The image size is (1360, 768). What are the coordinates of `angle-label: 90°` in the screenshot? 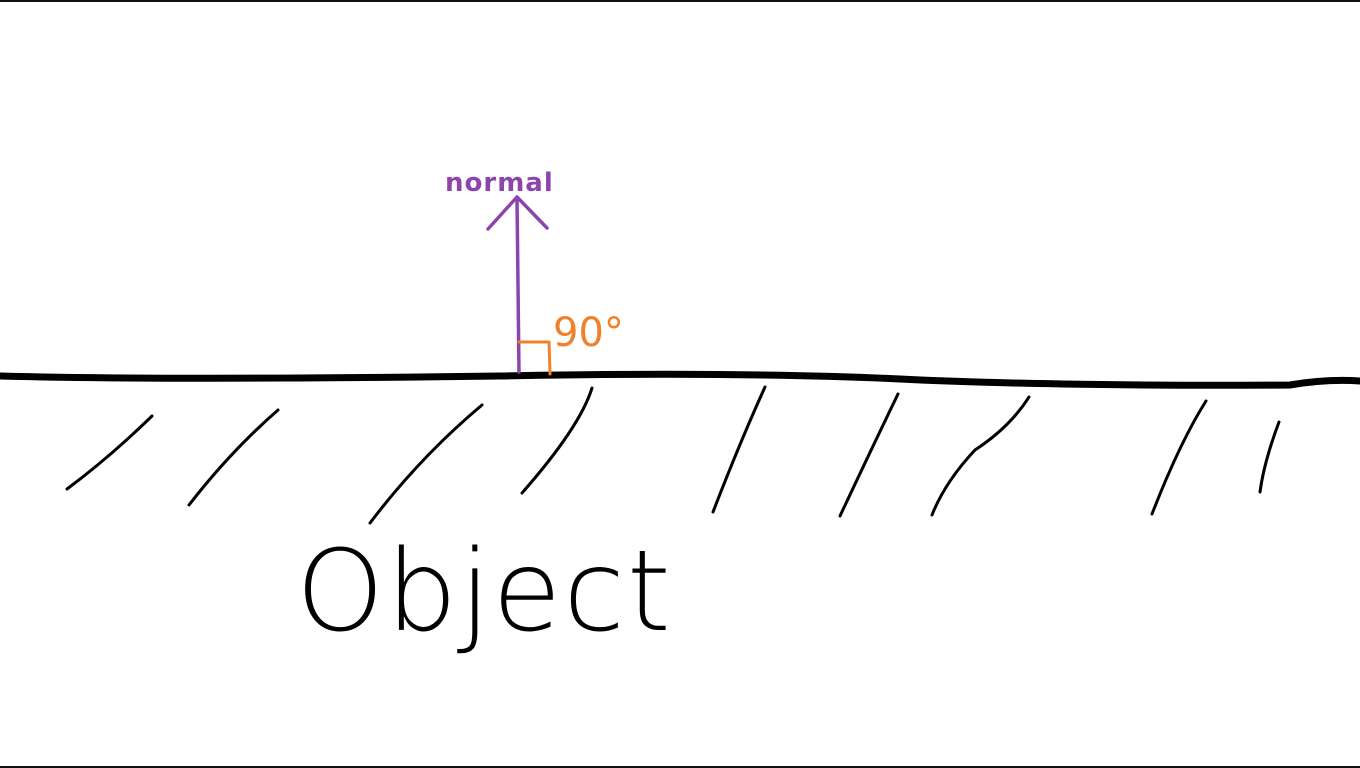 It's located at (588, 333).